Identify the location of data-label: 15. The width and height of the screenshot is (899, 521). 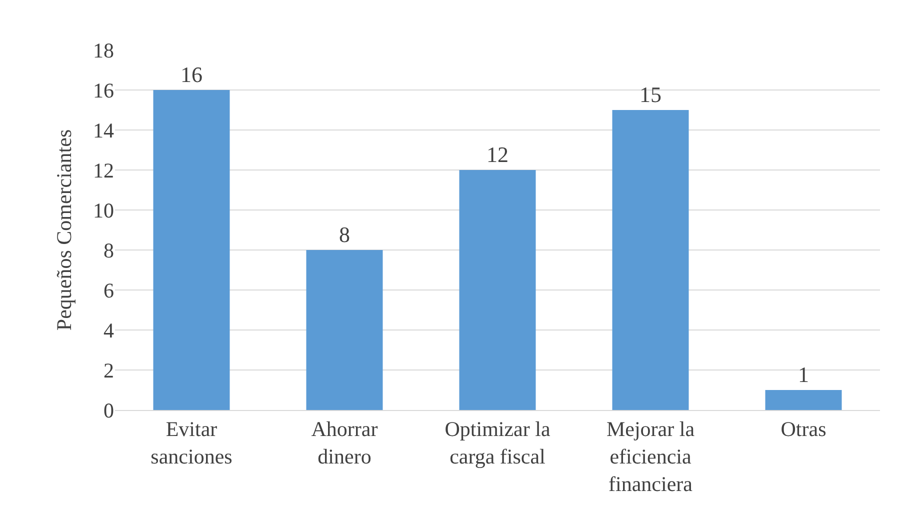
(651, 94).